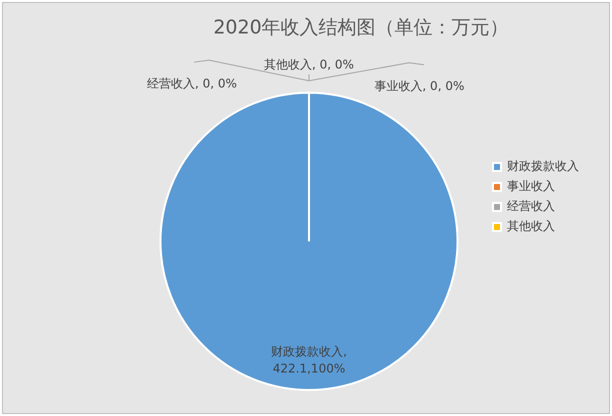 This screenshot has width=612, height=416. I want to click on text: 经营收入, 0, 0%, so click(191, 83).